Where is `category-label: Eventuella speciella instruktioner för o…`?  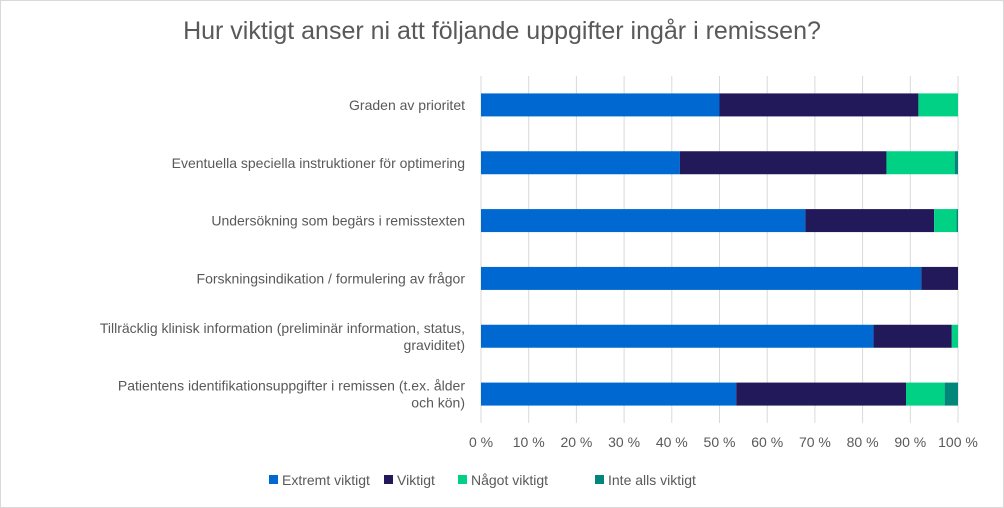 category-label: Eventuella speciella instruktioner för o… is located at coordinates (318, 163).